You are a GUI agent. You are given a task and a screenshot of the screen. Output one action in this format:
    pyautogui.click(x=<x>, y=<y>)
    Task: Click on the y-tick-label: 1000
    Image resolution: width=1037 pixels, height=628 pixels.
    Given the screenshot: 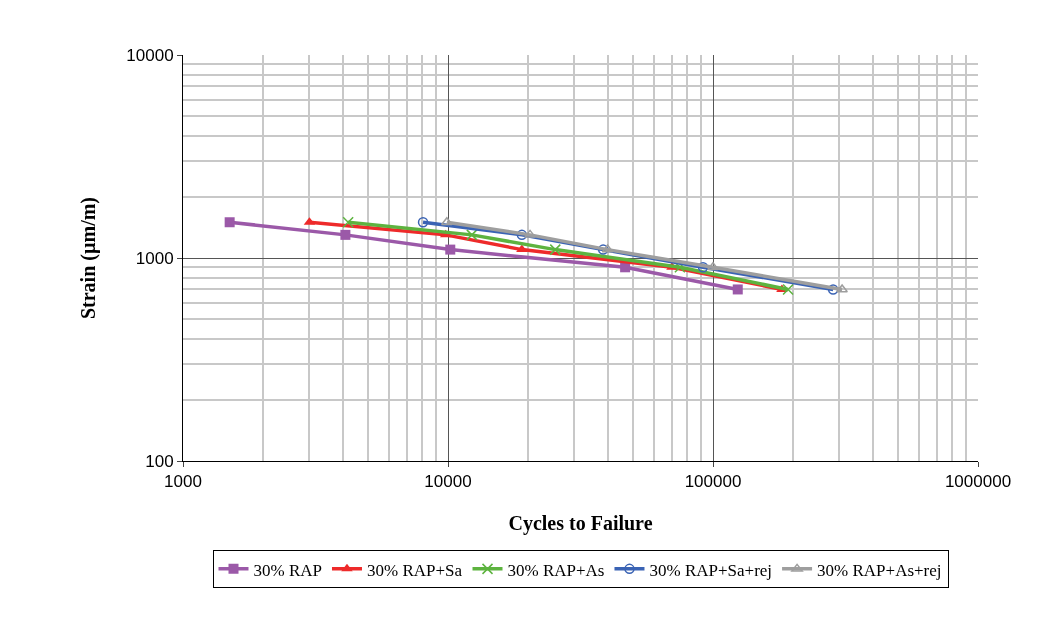 What is the action you would take?
    pyautogui.click(x=154, y=258)
    